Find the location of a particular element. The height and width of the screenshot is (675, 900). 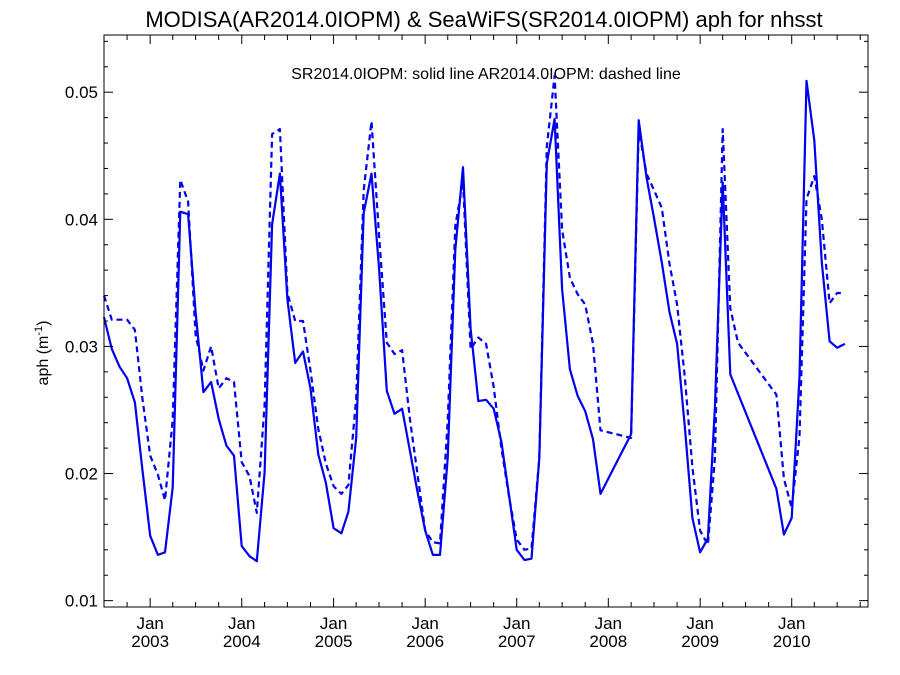

y-tick: 0.05 is located at coordinates (466, 92).